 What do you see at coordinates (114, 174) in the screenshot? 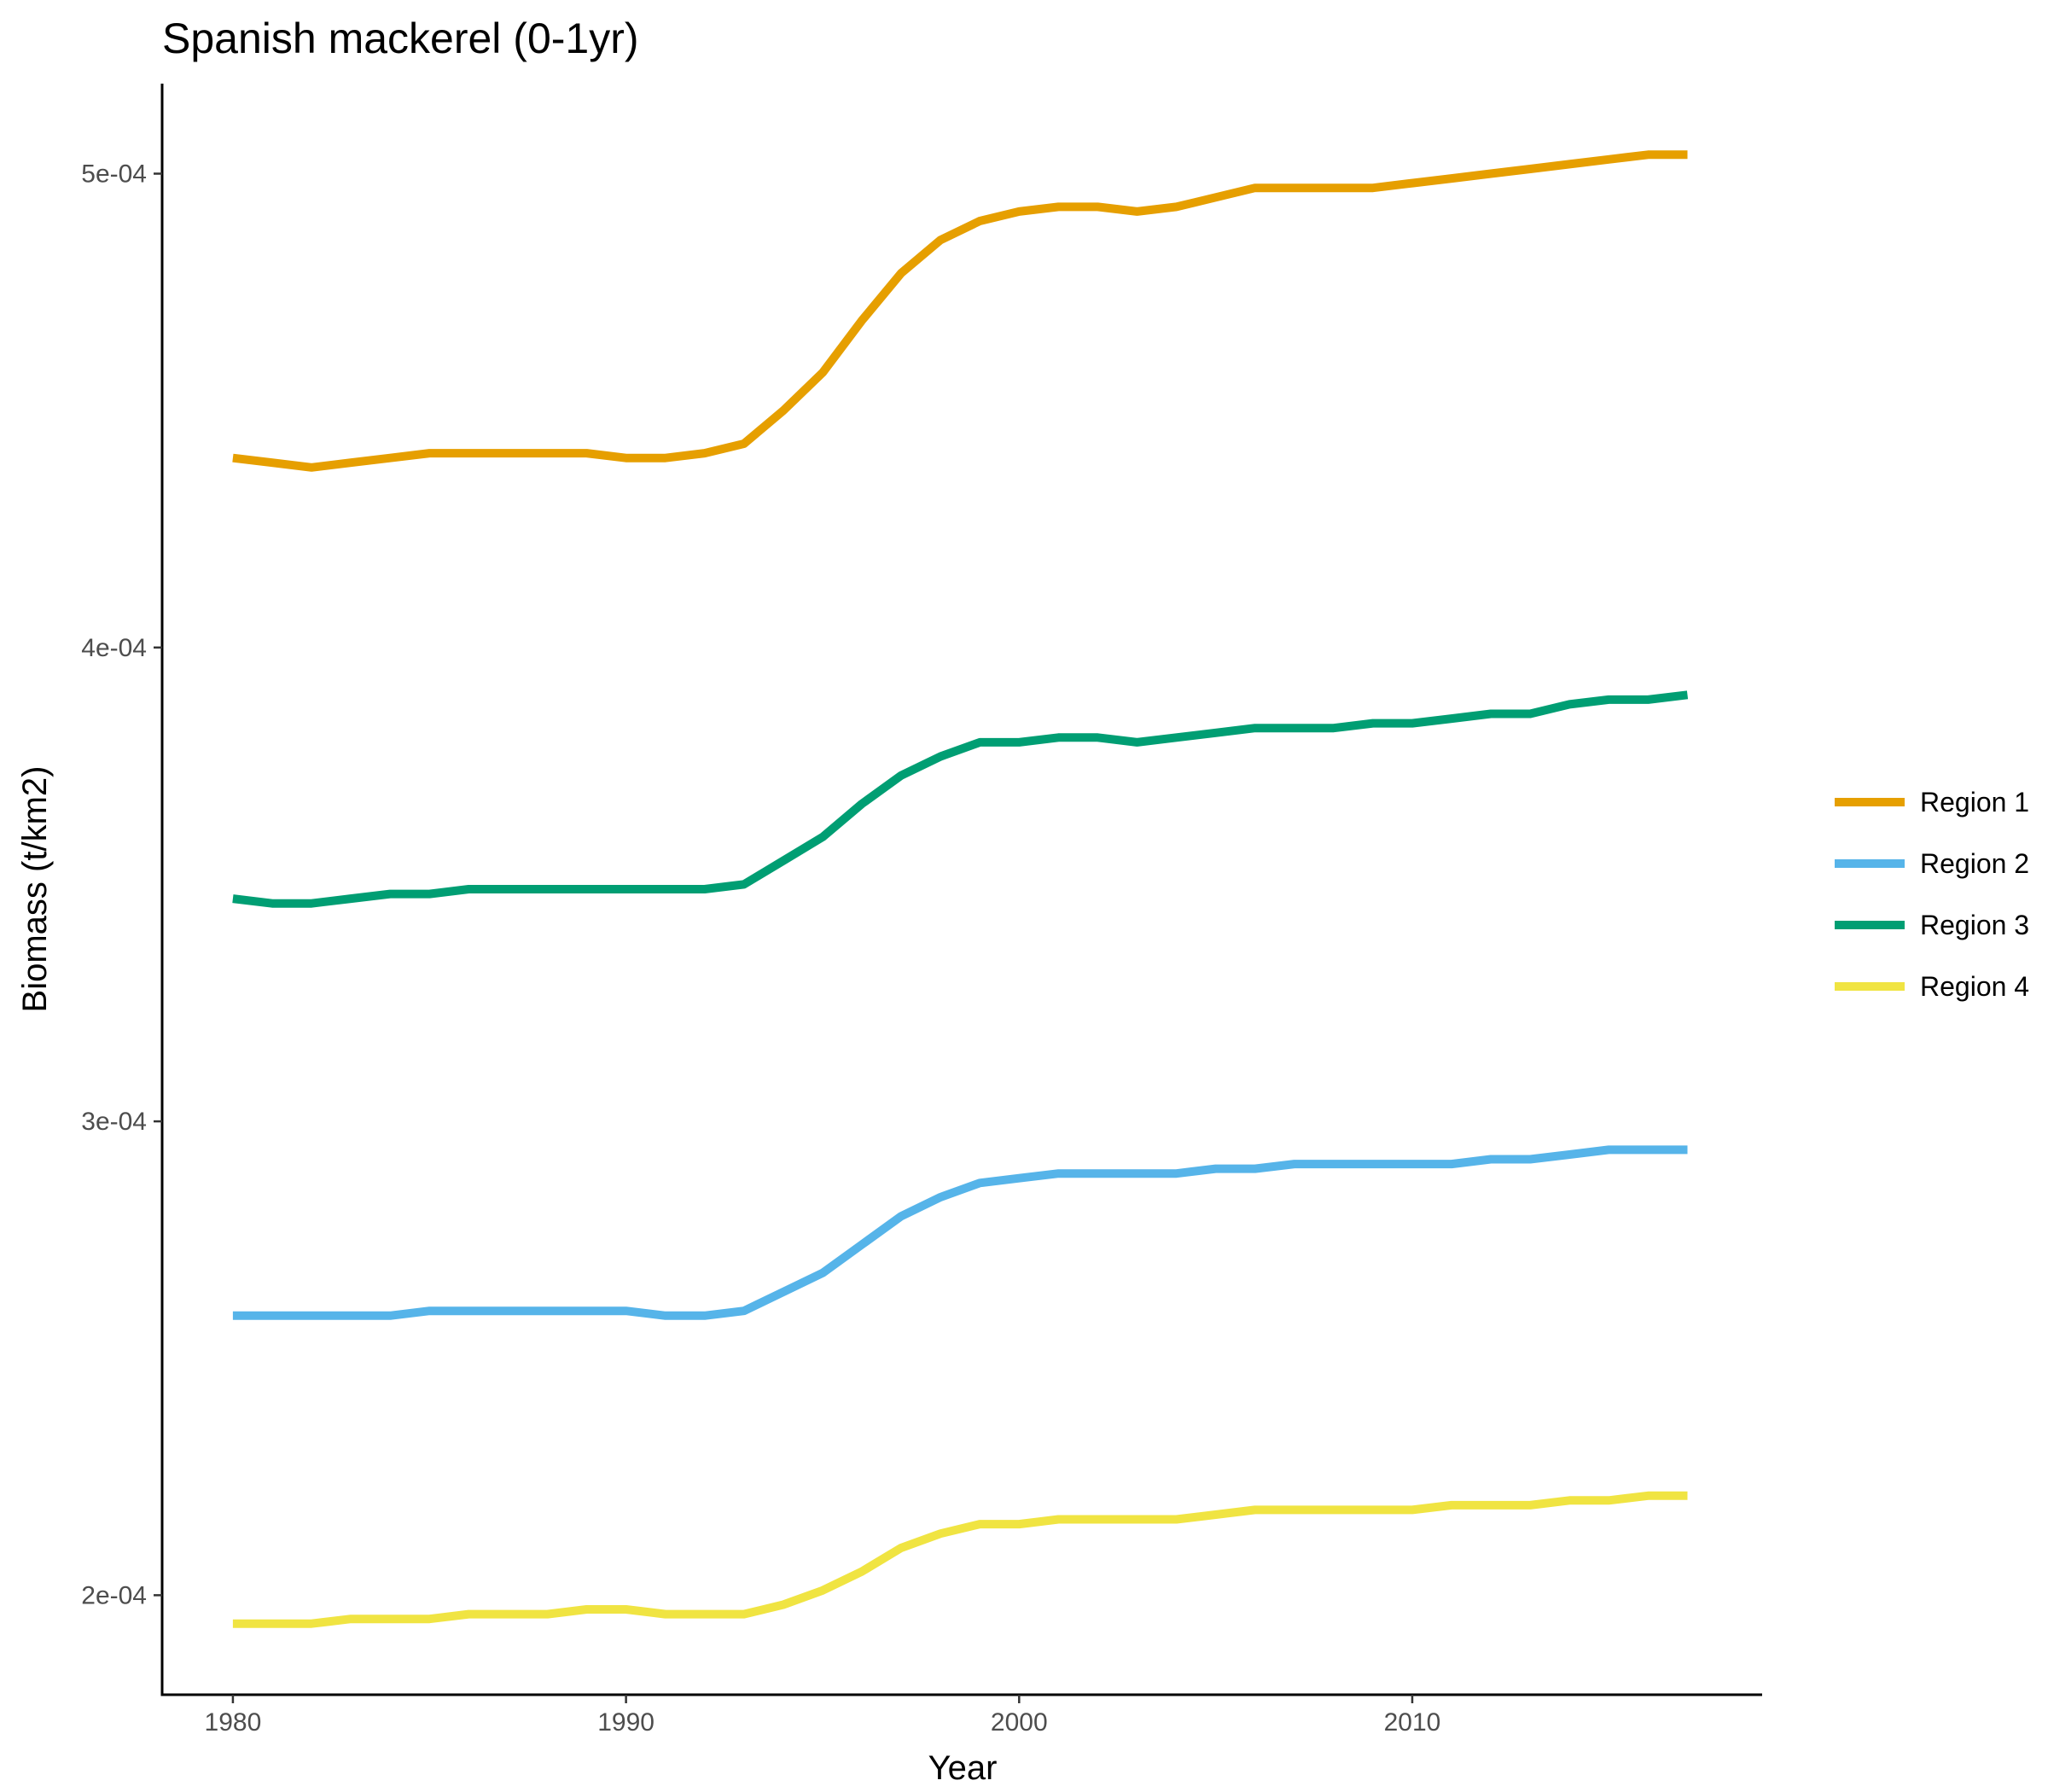
I see `y-tick-label: 5e-04` at bounding box center [114, 174].